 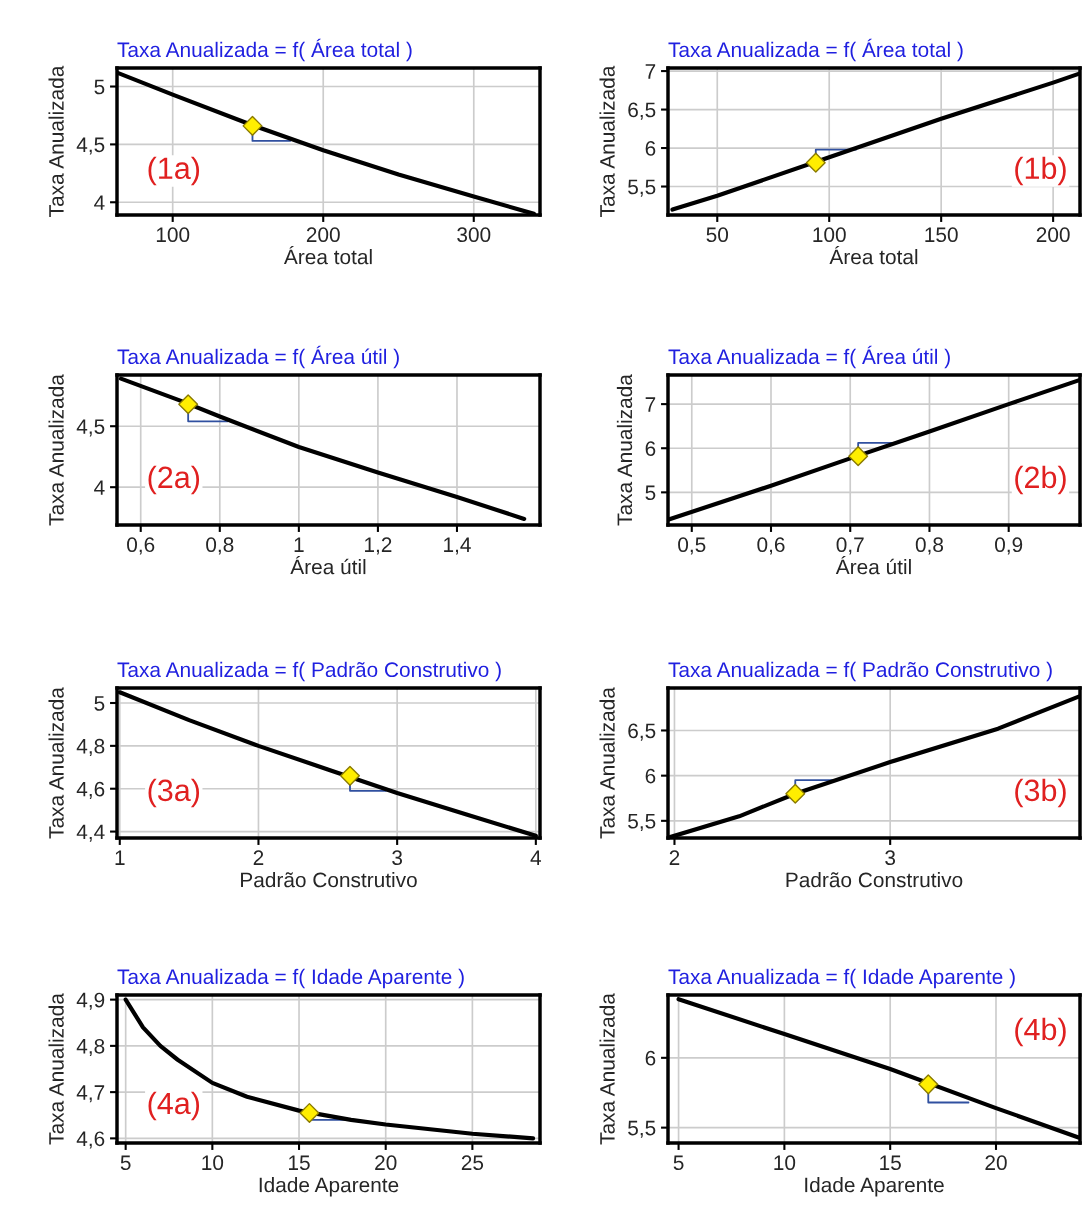 What do you see at coordinates (378, 546) in the screenshot?
I see `x-tick-label: 1,2` at bounding box center [378, 546].